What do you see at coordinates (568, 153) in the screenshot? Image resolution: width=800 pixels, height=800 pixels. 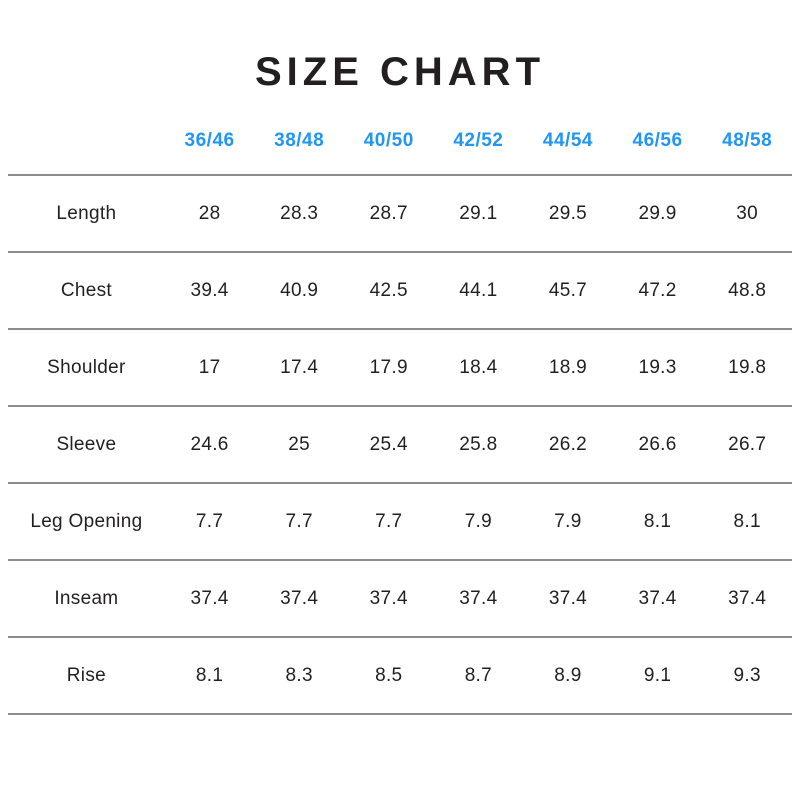 I see `size-column-header: 44/54` at bounding box center [568, 153].